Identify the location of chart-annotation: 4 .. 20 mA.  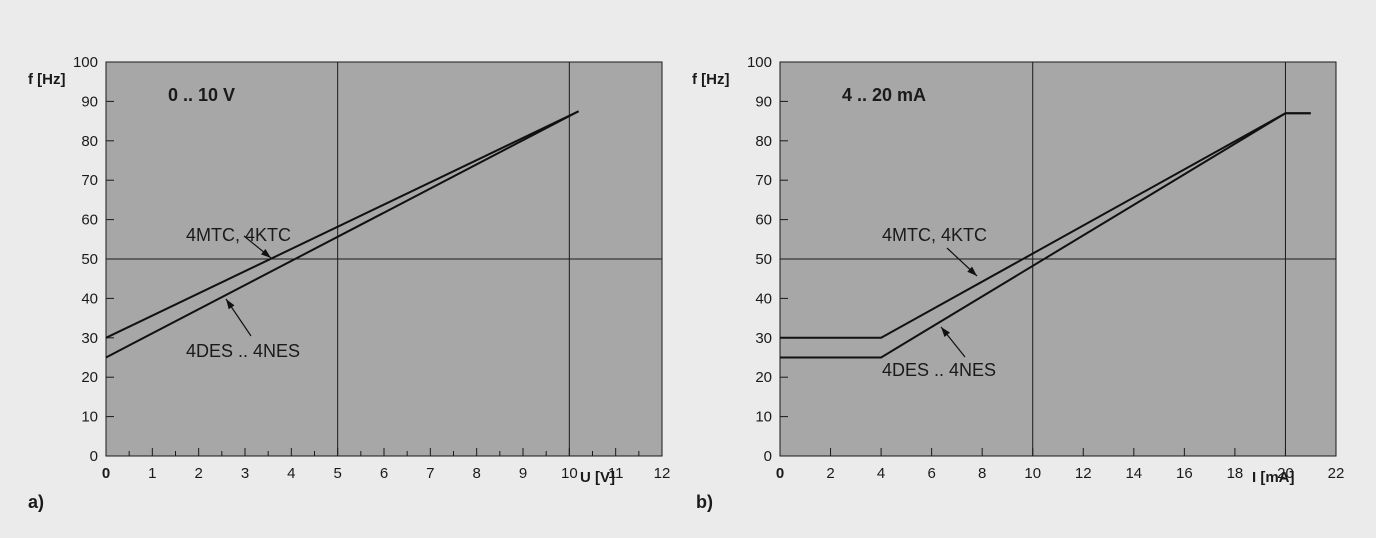
(884, 95).